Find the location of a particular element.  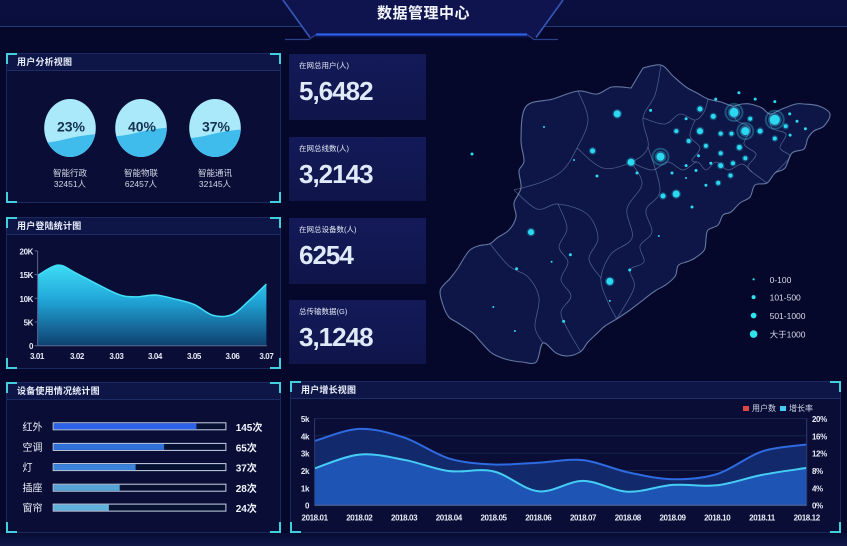

svg-text: 2018.04 is located at coordinates (449, 518).